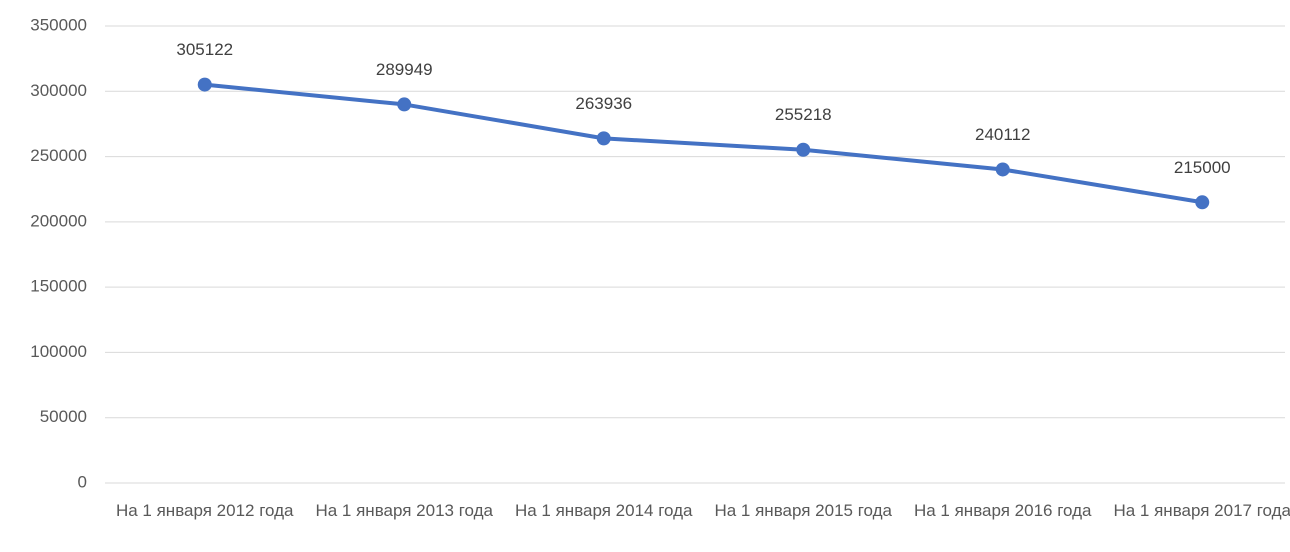 The image size is (1290, 552). I want to click on data-label: 215000, so click(1202, 167).